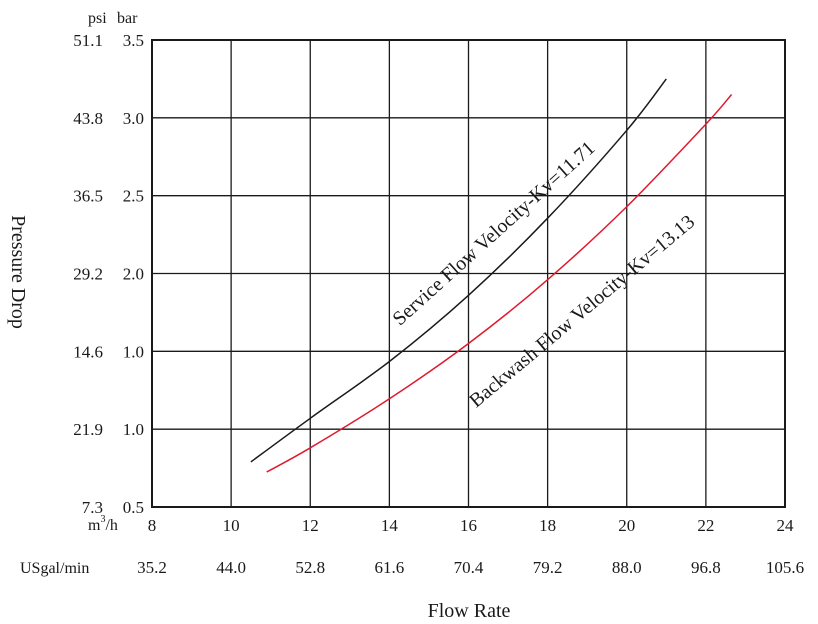 This screenshot has width=818, height=624. Describe the element at coordinates (88, 351) in the screenshot. I see `y-psi-tick-label: 14.6` at that location.